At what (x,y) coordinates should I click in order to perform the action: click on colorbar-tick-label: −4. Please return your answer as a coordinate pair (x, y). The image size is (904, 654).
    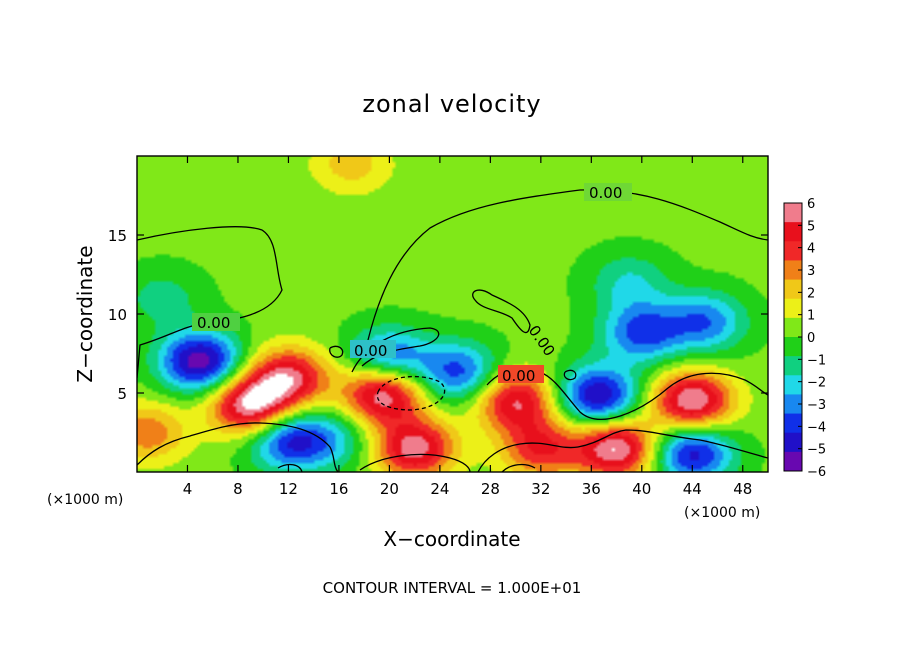
    Looking at the image, I should click on (816, 427).